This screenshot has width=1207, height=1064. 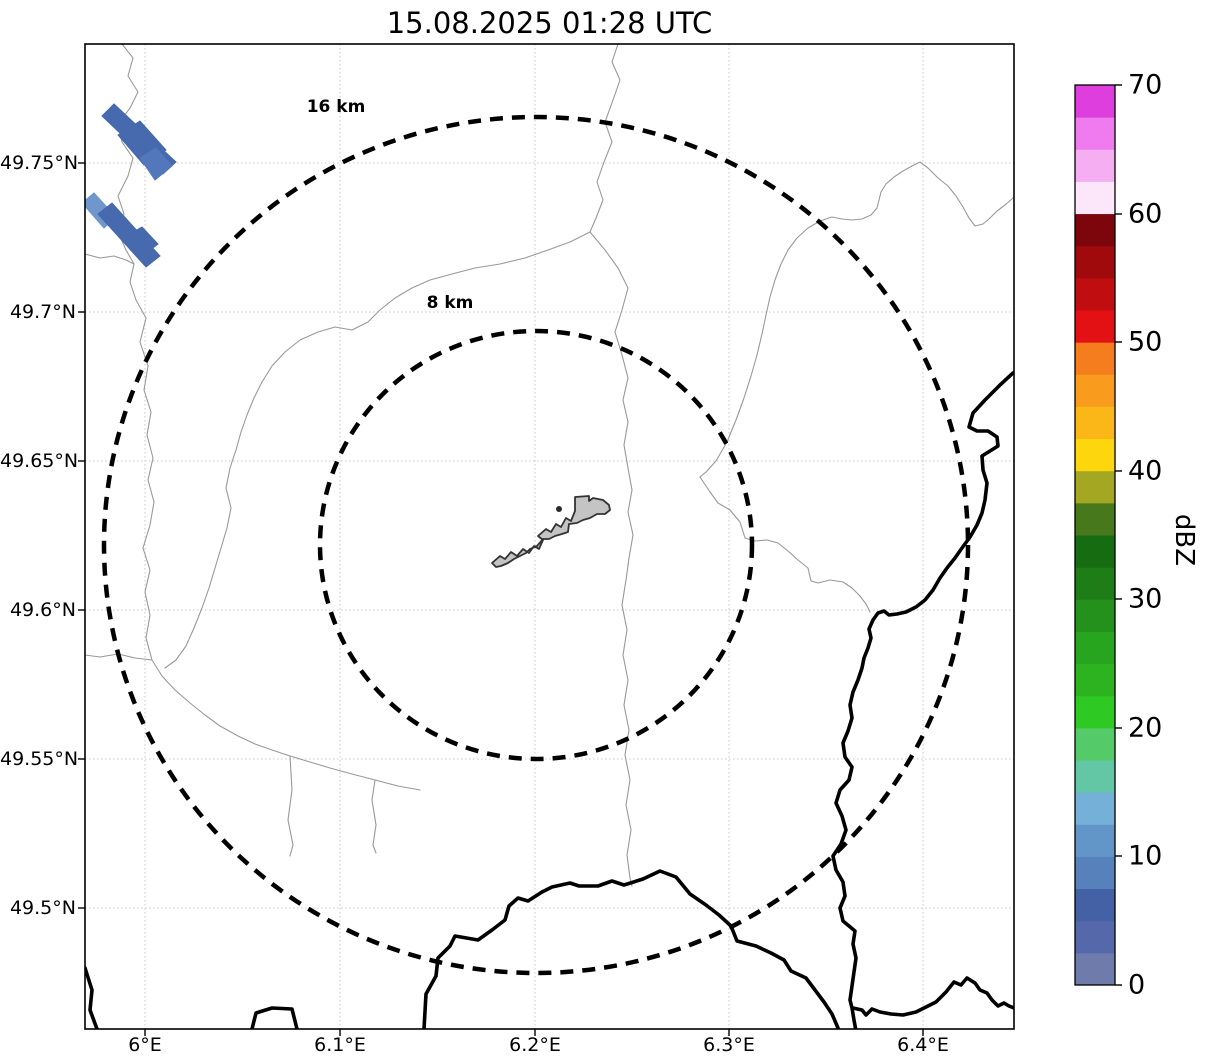 What do you see at coordinates (145, 1045) in the screenshot?
I see `x-tick-label-6e: 6°E` at bounding box center [145, 1045].